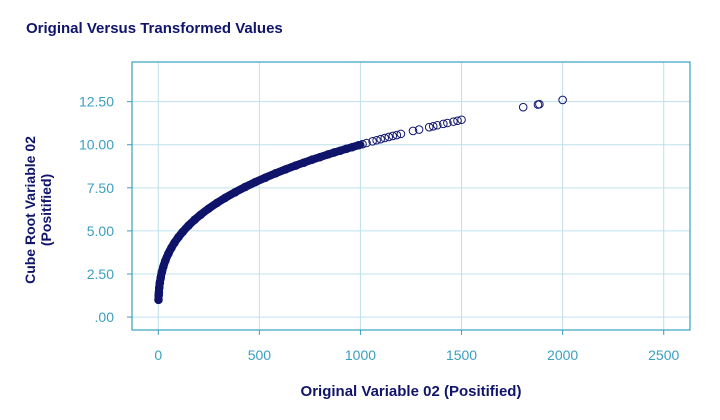  What do you see at coordinates (100, 188) in the screenshot?
I see `y-tick-label: 7.50` at bounding box center [100, 188].